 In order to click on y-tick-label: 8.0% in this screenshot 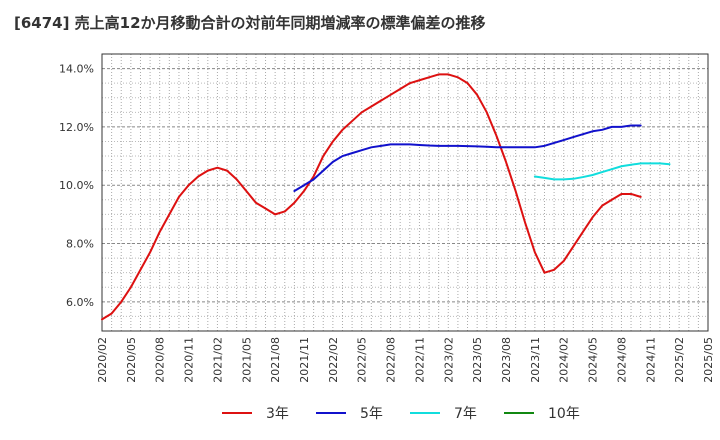, I will do `click(80, 244)`.